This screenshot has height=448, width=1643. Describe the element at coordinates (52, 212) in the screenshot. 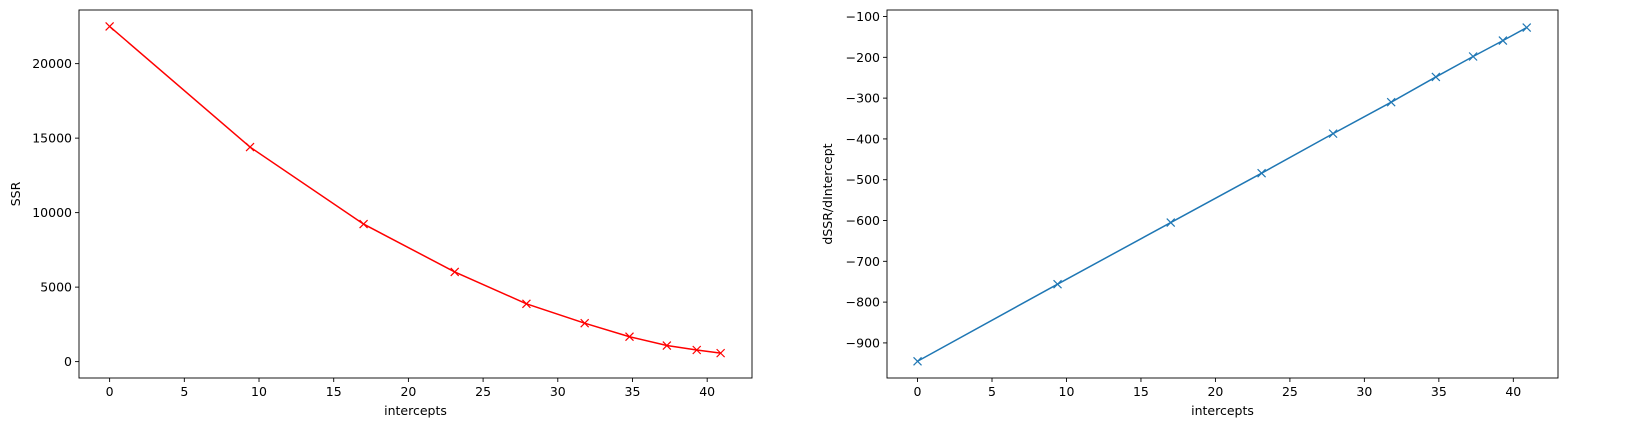

I see `y-tick-label: 10000` at that location.